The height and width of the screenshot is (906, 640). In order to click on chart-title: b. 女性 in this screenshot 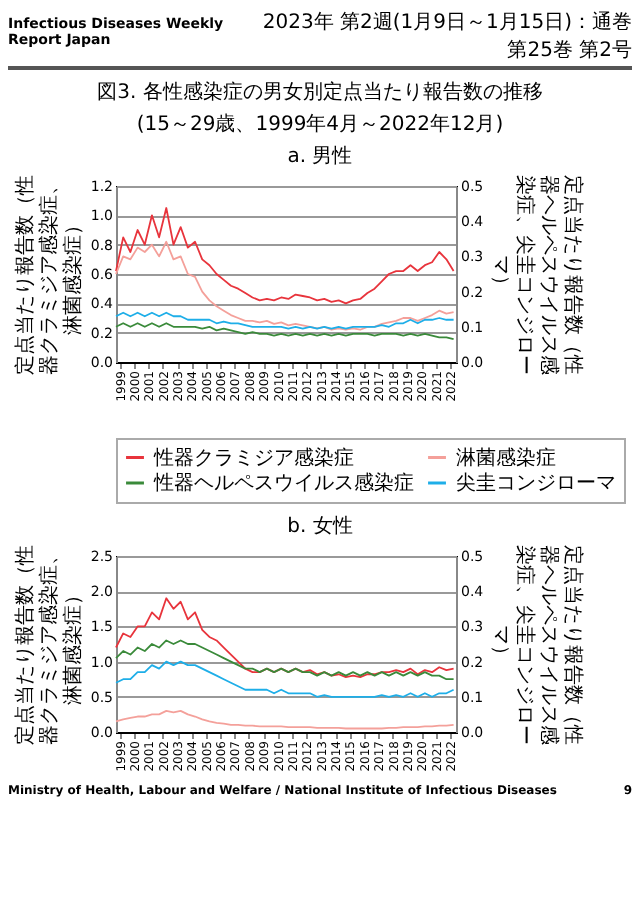, I will do `click(320, 526)`.